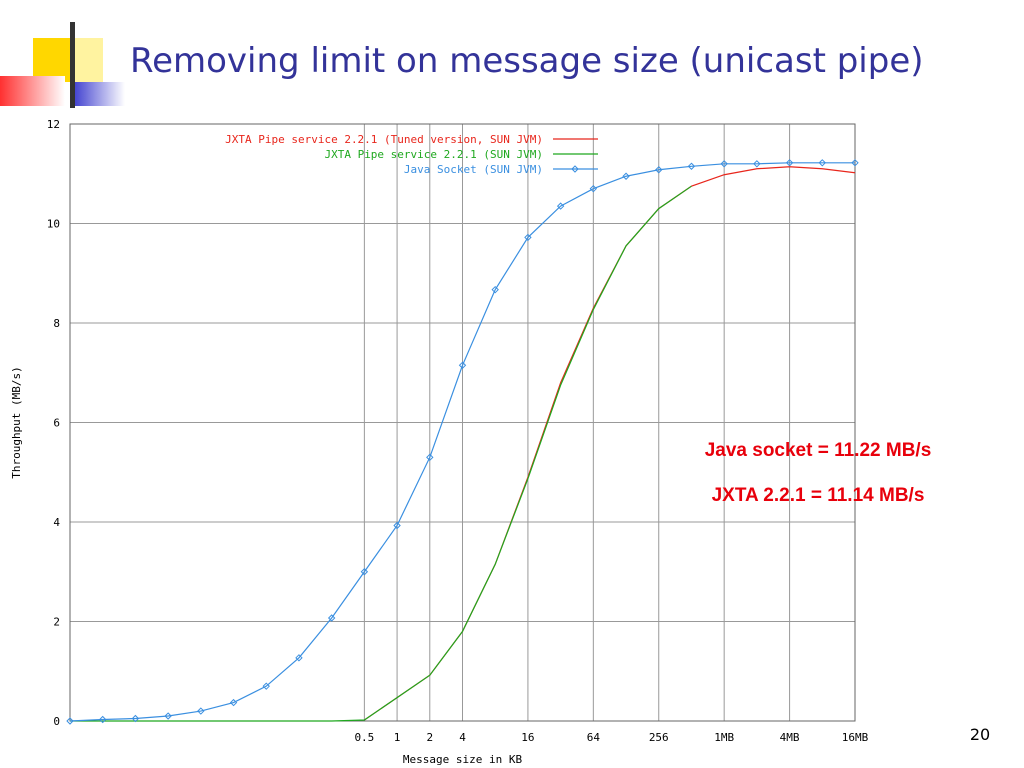 This screenshot has width=1024, height=768. Describe the element at coordinates (575, 169) in the screenshot. I see `legend-marker` at that location.